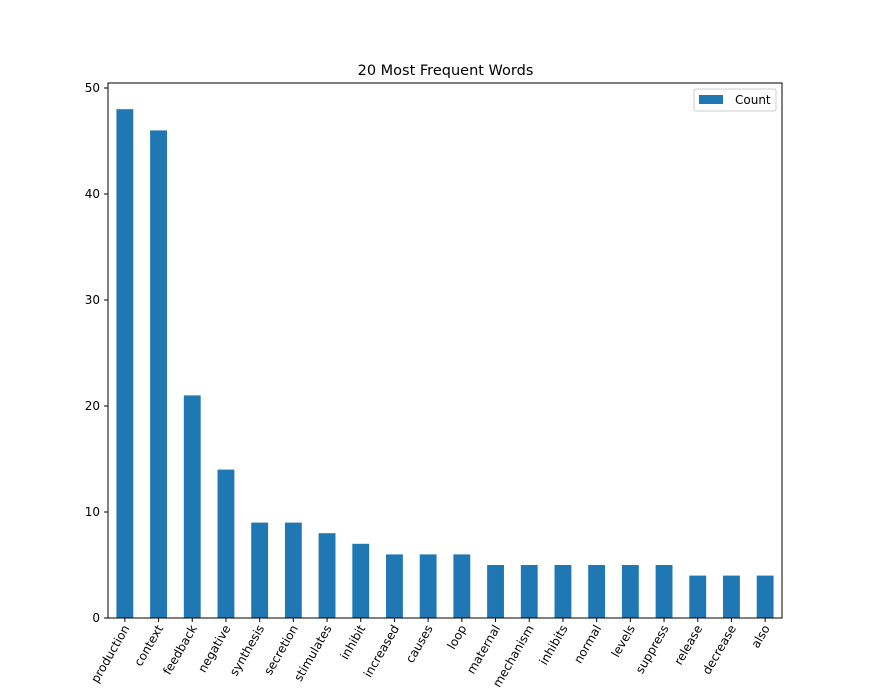 Image resolution: width=869 pixels, height=695 pixels. I want to click on bar-increased, so click(394, 586).